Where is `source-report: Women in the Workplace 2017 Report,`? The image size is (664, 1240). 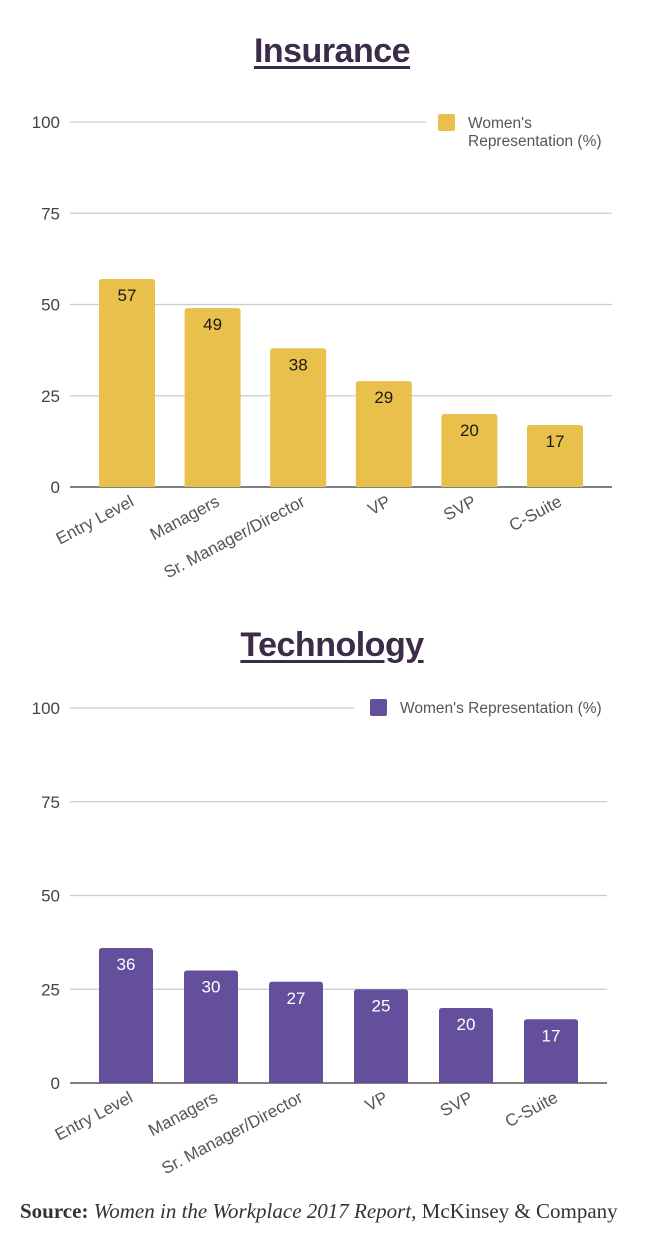
source-report: Women in the Workplace 2017 Report, is located at coordinates (255, 1211).